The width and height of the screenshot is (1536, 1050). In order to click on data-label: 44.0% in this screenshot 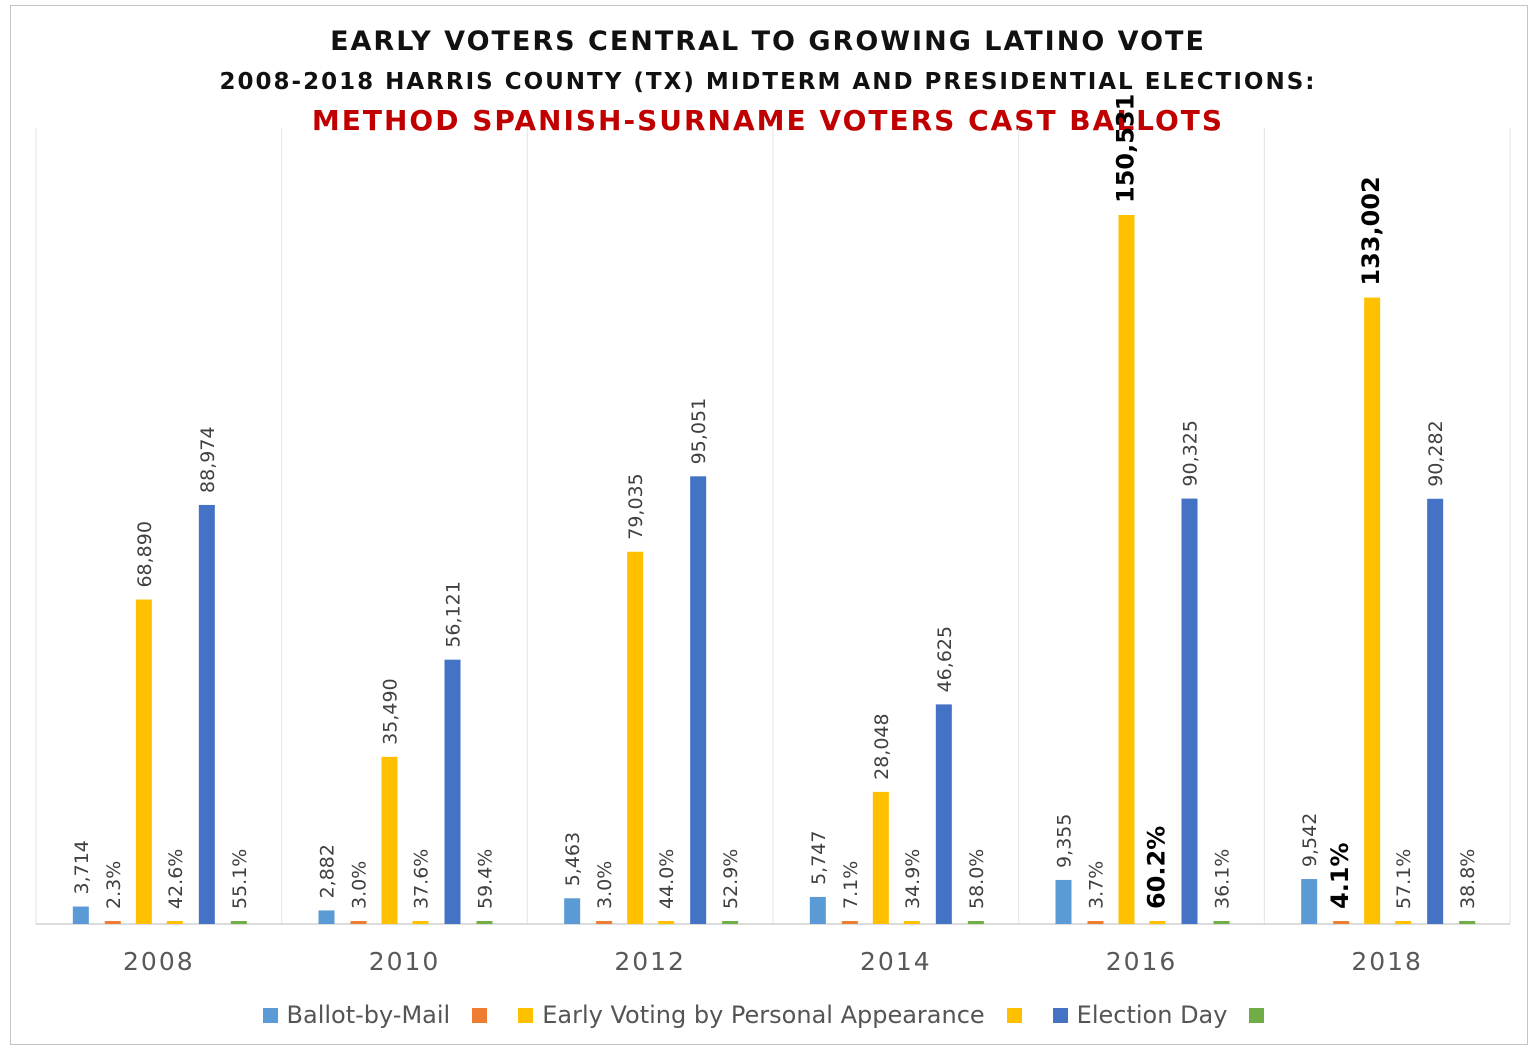, I will do `click(667, 879)`.